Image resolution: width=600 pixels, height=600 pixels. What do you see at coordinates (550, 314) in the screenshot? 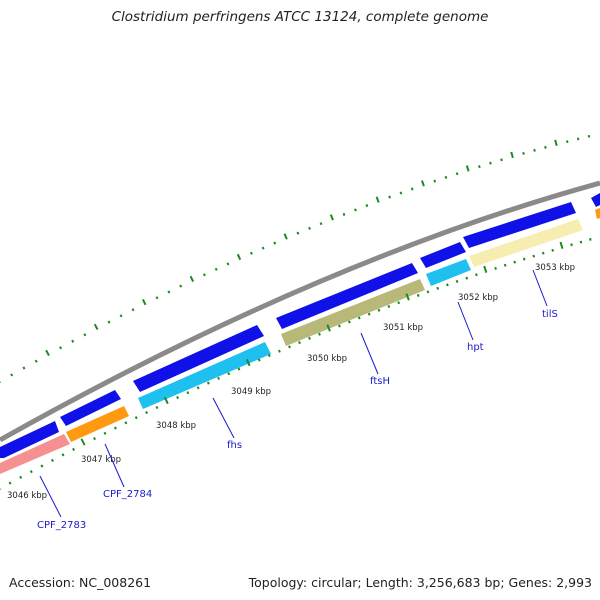
I see `gene-label-tilS: tilS` at bounding box center [550, 314].